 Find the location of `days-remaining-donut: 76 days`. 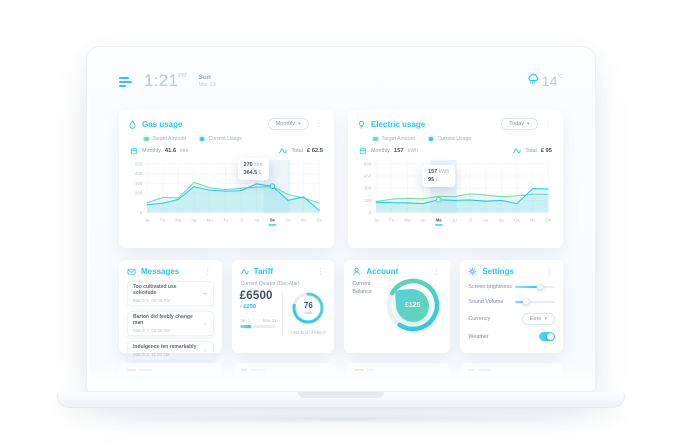

days-remaining-donut: 76 days is located at coordinates (308, 308).